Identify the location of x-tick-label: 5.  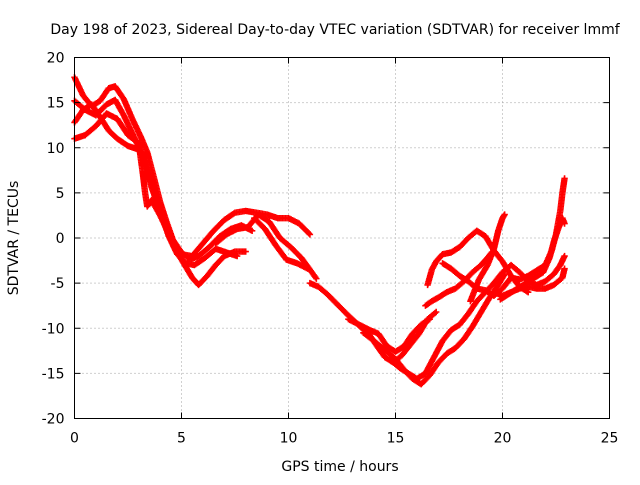
(181, 439).